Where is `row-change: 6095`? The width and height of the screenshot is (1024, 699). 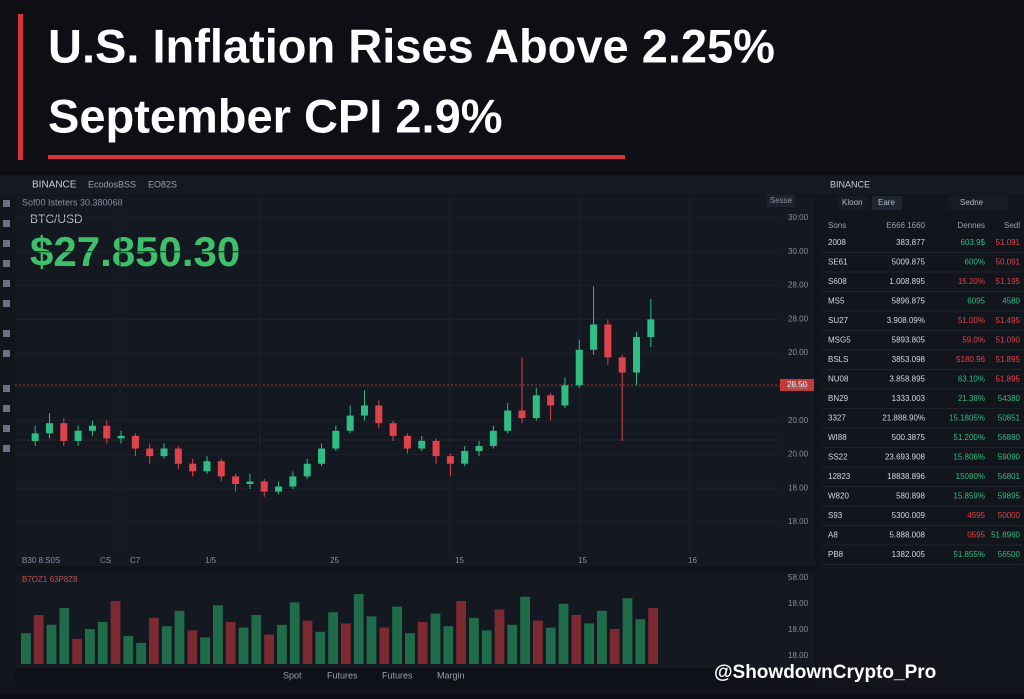
row-change: 6095 is located at coordinates (976, 301).